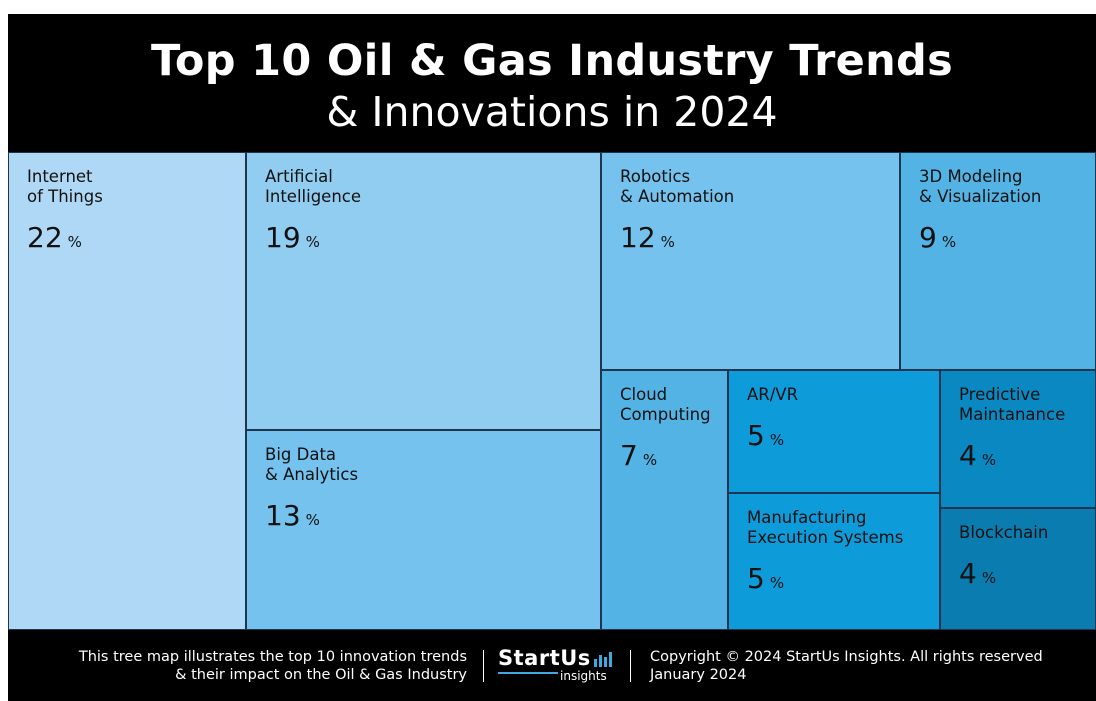  What do you see at coordinates (1004, 532) in the screenshot?
I see `treemap-cell-label: Blockchain` at bounding box center [1004, 532].